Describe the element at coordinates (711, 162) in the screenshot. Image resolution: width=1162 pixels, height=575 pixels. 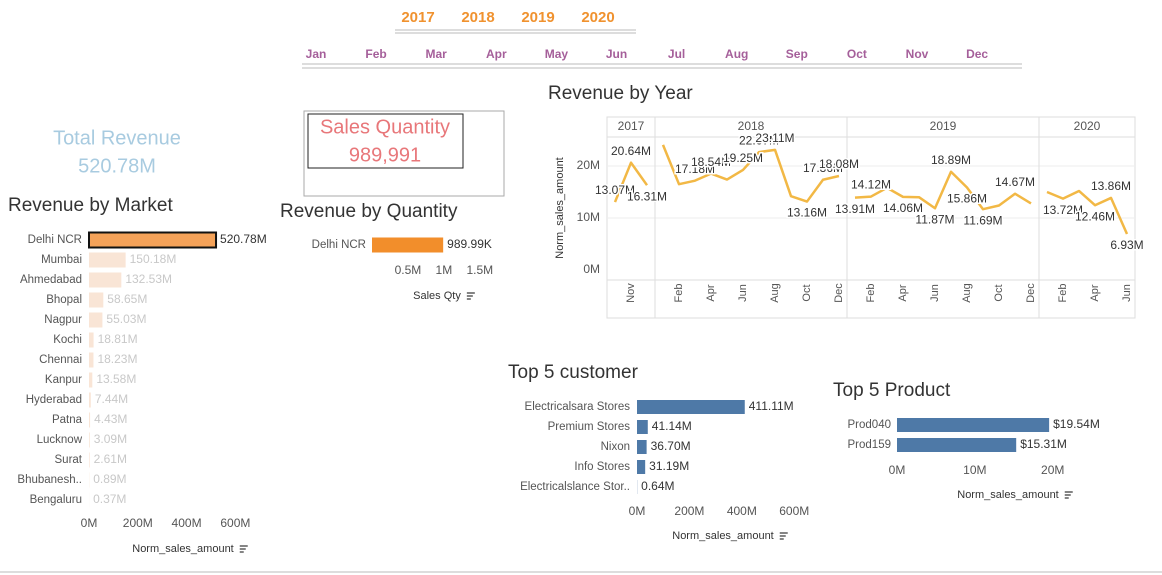
I see `value-label: 18.54M` at that location.